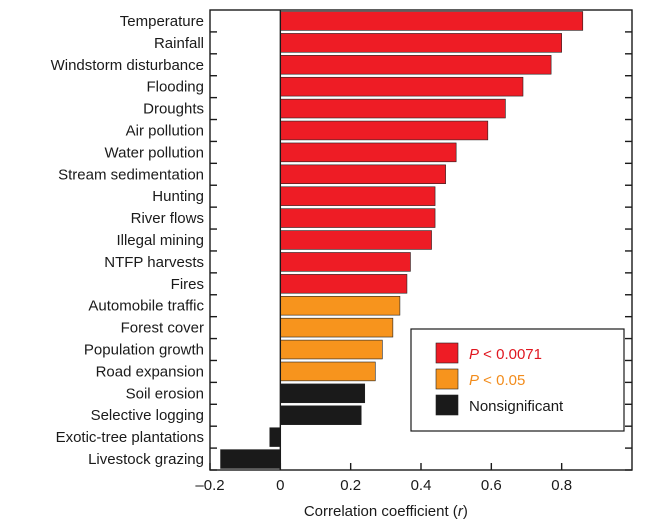  I want to click on bar-exotic-tree-plantations, so click(275, 437).